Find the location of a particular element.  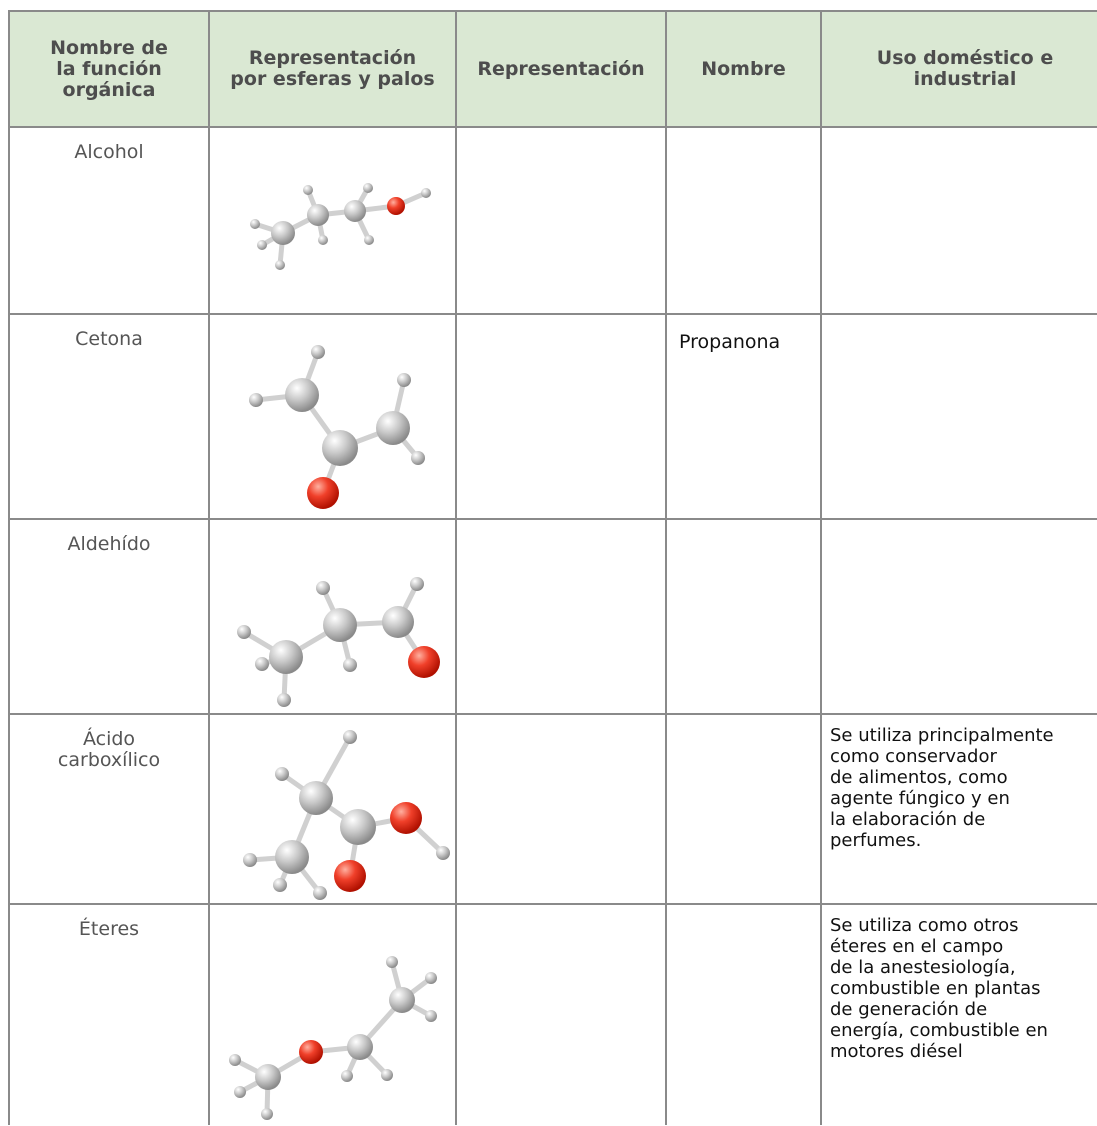

name-cell: Propanona is located at coordinates (743, 416).